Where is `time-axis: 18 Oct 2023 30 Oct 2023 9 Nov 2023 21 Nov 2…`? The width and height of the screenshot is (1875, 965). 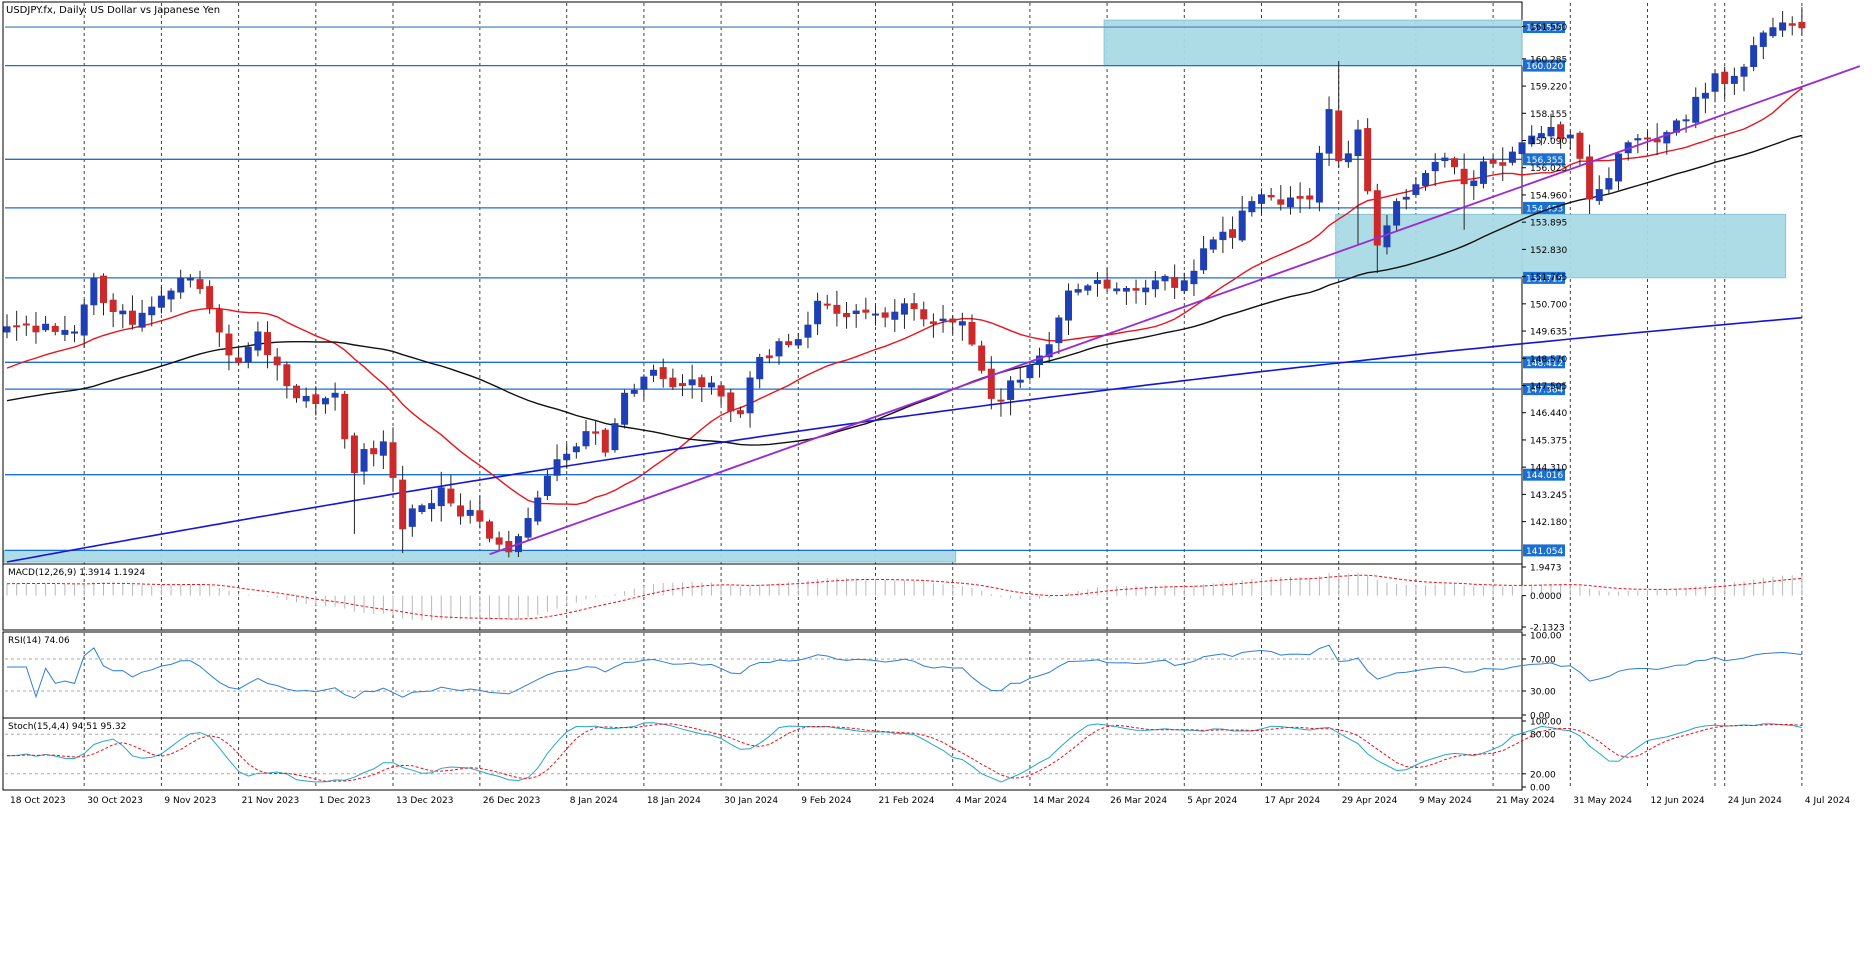
time-axis: 18 Oct 2023 30 Oct 2023 9 Nov 2023 21 Nov 2… is located at coordinates (930, 801).